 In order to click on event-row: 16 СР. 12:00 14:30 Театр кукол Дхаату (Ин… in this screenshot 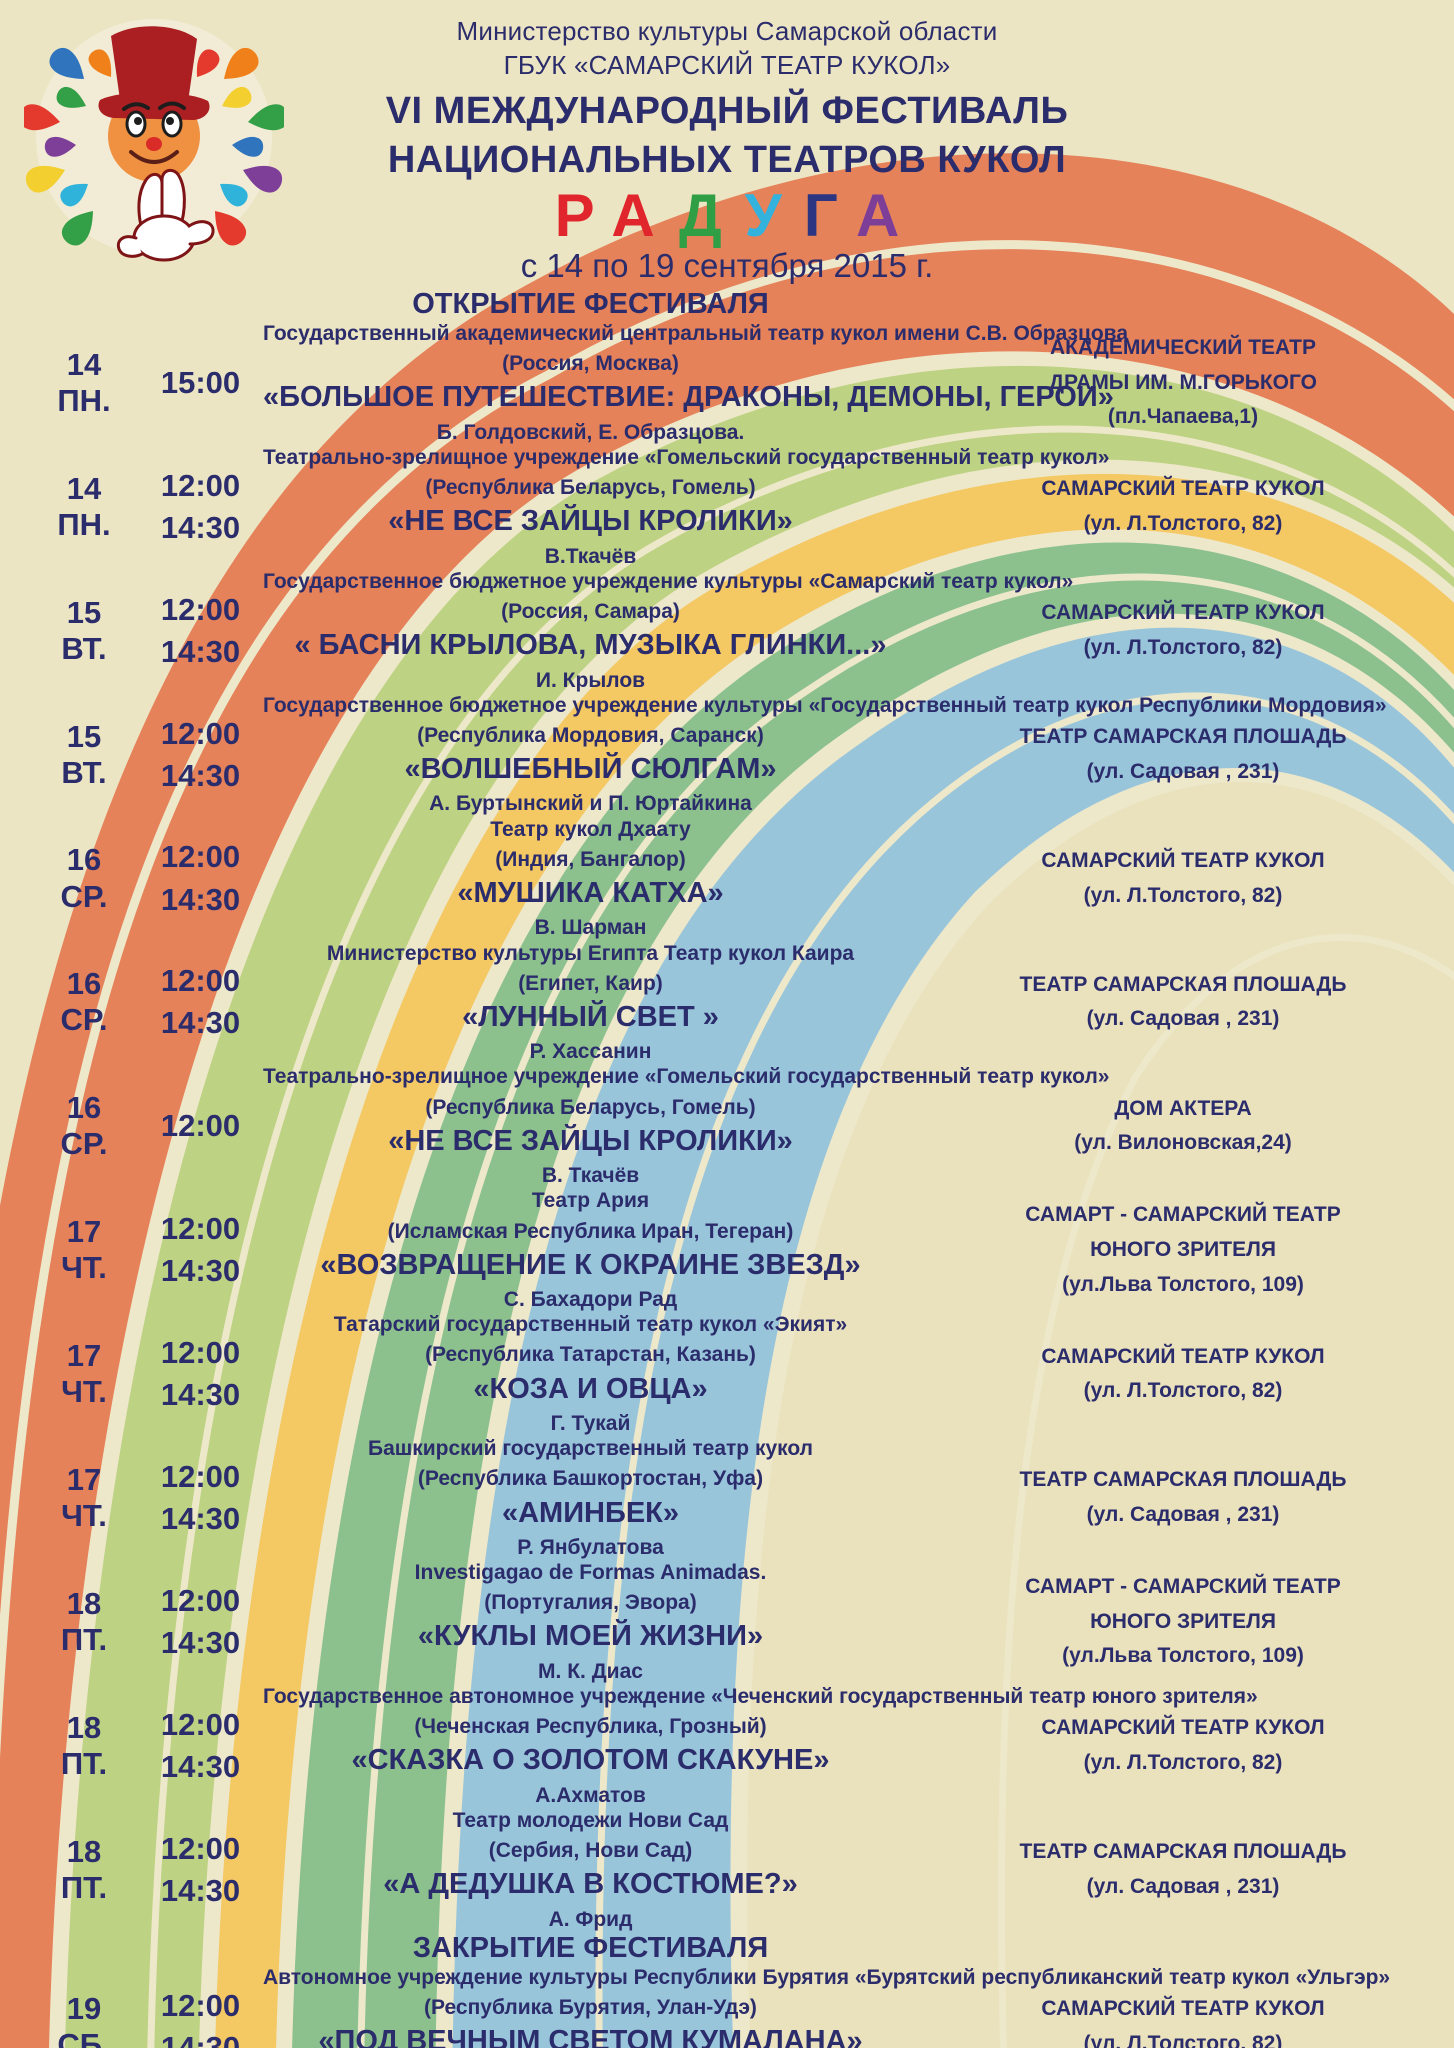, I will do `click(742, 879)`.